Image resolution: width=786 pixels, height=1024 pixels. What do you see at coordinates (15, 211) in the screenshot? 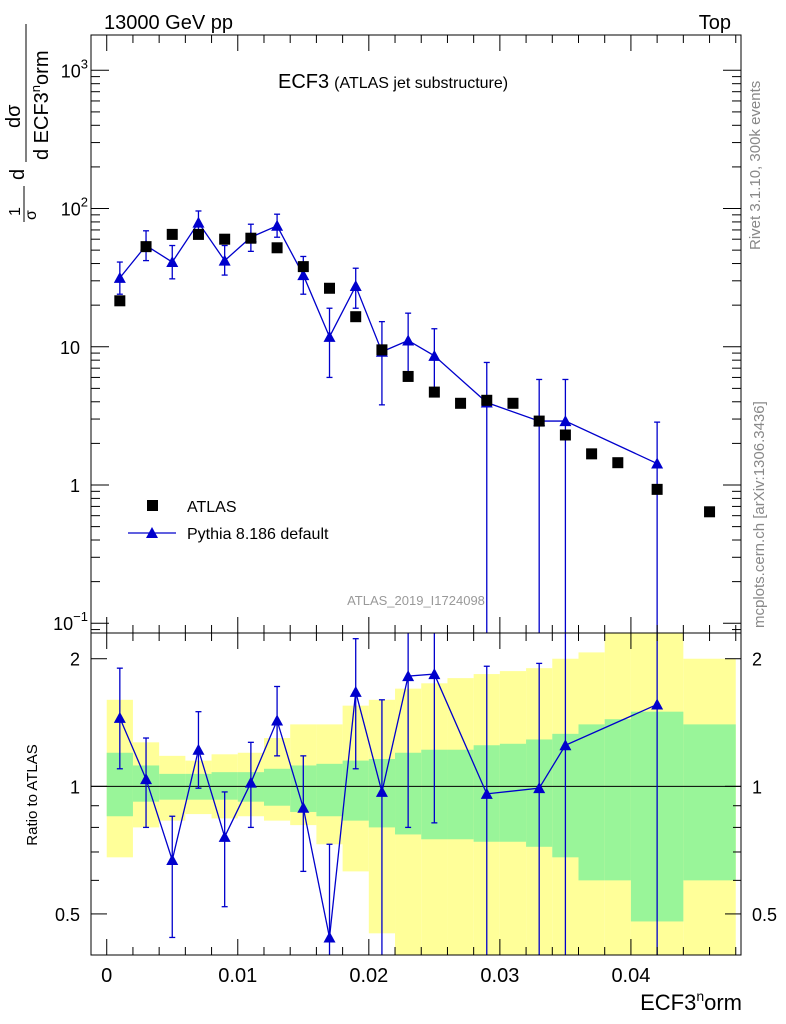
I see `y-label-one: 1` at bounding box center [15, 211].